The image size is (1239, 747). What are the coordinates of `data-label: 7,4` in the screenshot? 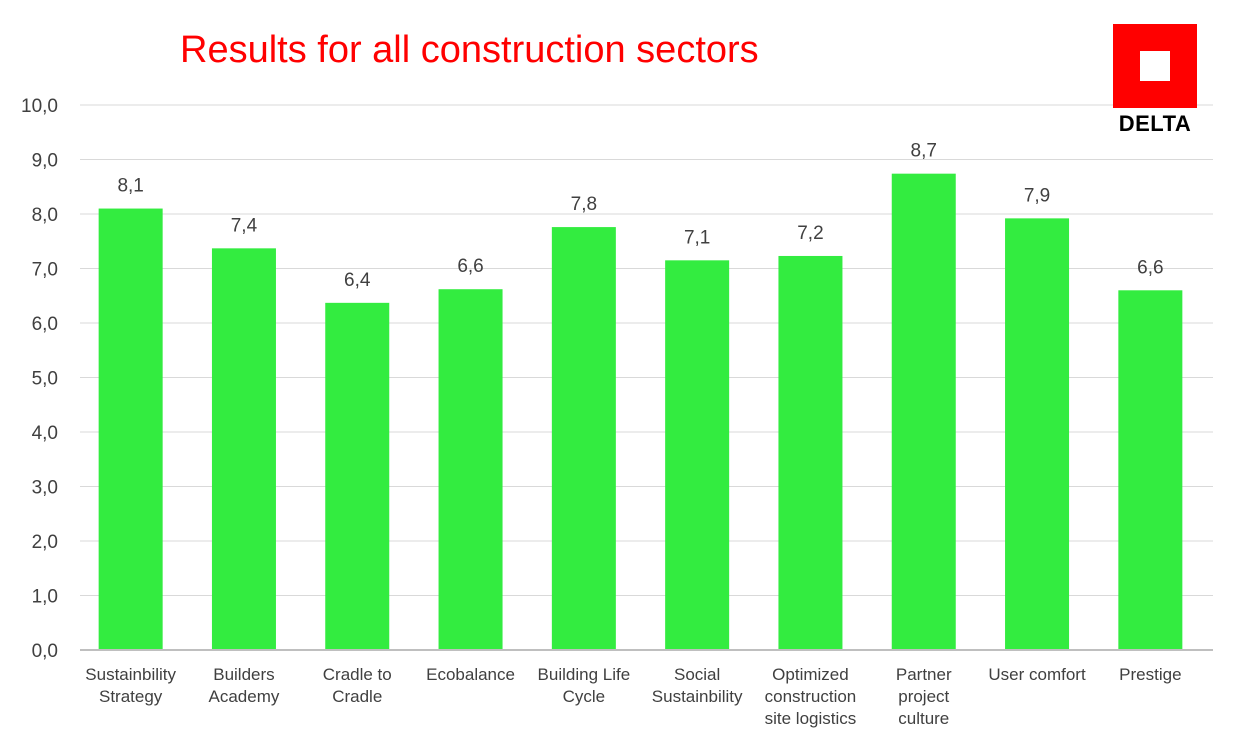 It's located at (244, 225).